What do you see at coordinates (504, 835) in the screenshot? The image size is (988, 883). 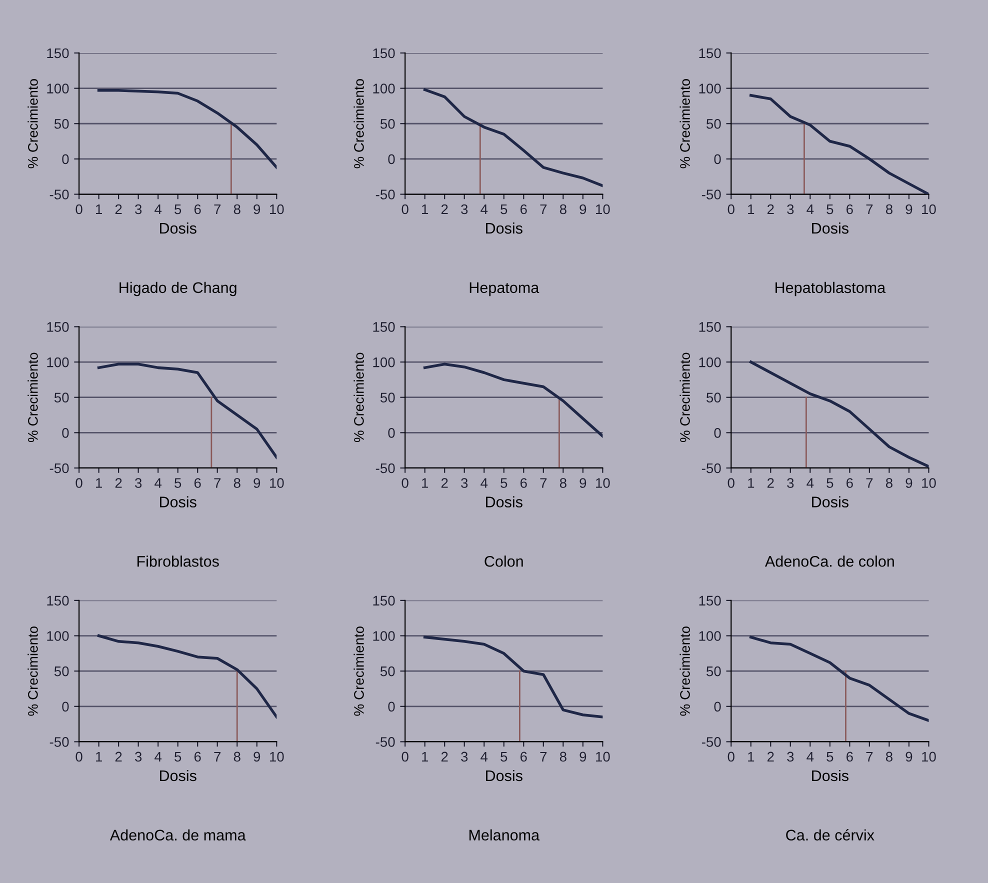 I see `text: Melanoma` at bounding box center [504, 835].